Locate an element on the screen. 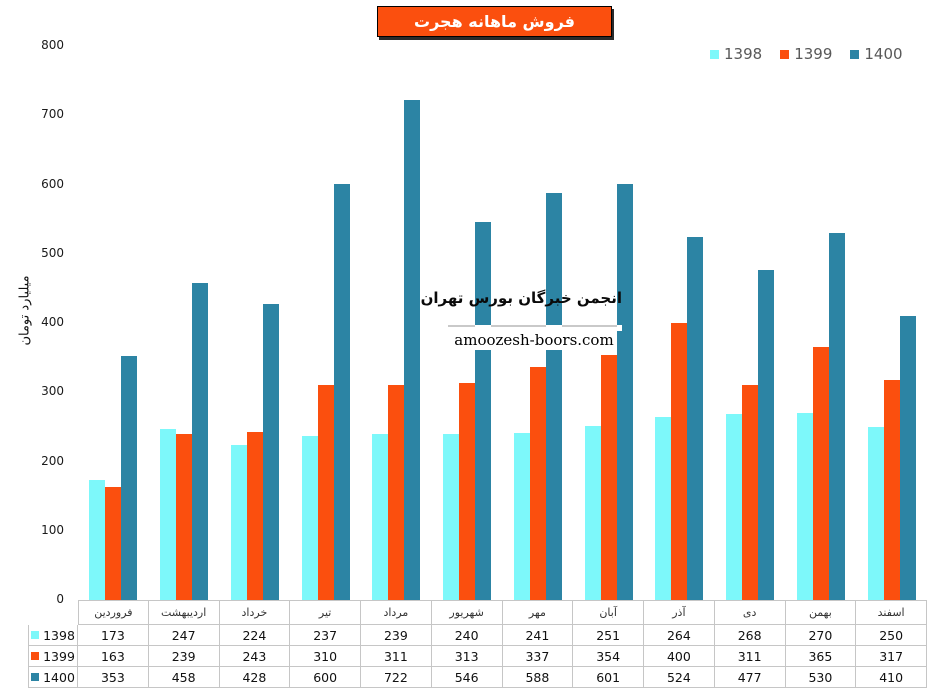 The height and width of the screenshot is (689, 935). table-month-header: مرداد is located at coordinates (396, 612).